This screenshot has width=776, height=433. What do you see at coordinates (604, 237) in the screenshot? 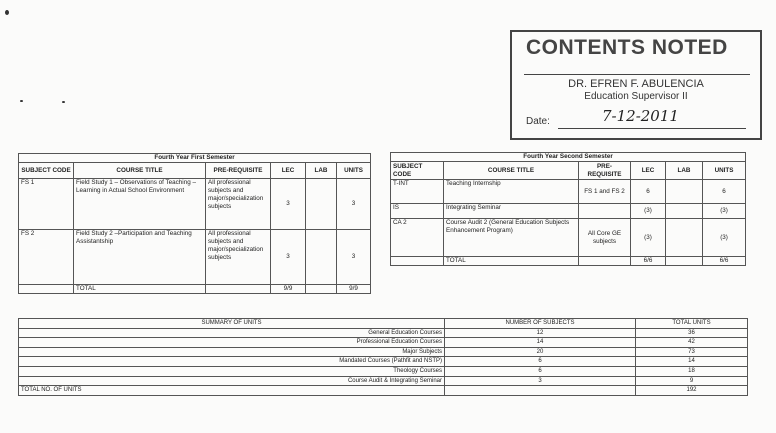
I see `prerequisite: All Core GE subjects` at bounding box center [604, 237].